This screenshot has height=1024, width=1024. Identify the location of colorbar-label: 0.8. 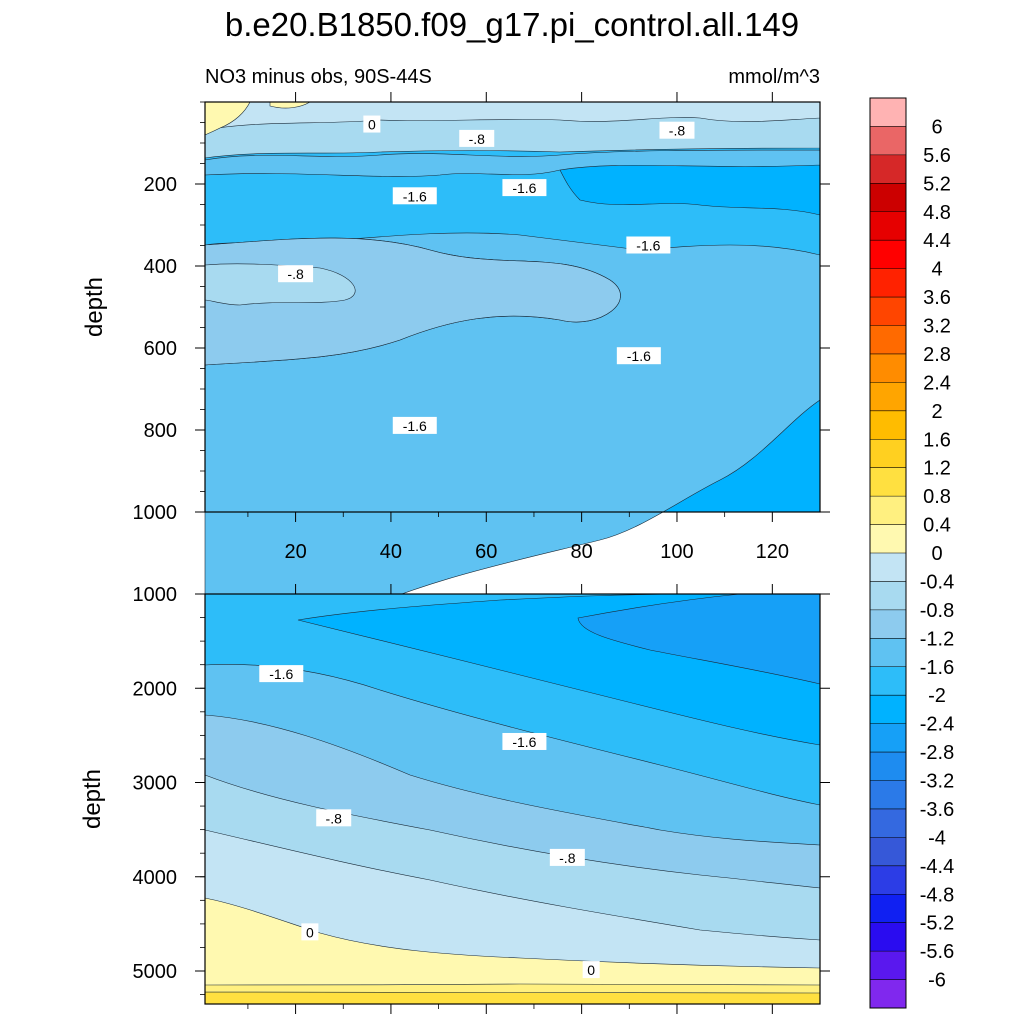
(937, 497).